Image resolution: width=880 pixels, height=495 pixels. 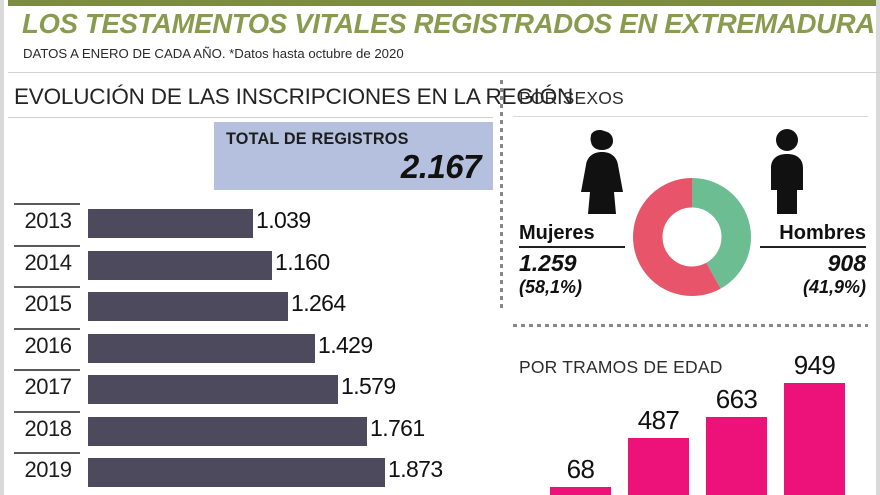 What do you see at coordinates (318, 303) in the screenshot?
I see `evolution-bar-value: 1.264` at bounding box center [318, 303].